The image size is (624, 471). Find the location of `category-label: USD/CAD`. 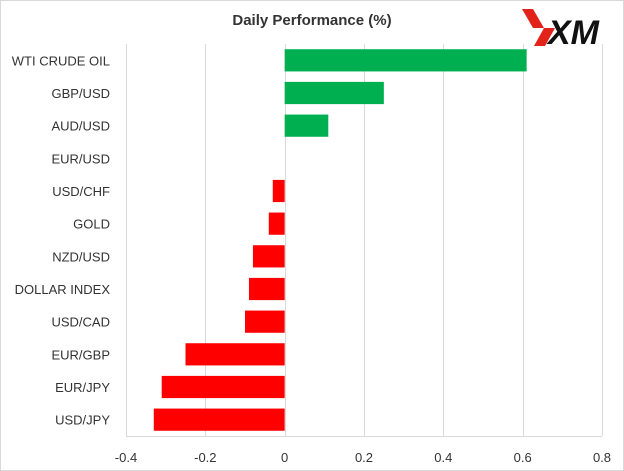

category-label: USD/CAD is located at coordinates (80, 322).